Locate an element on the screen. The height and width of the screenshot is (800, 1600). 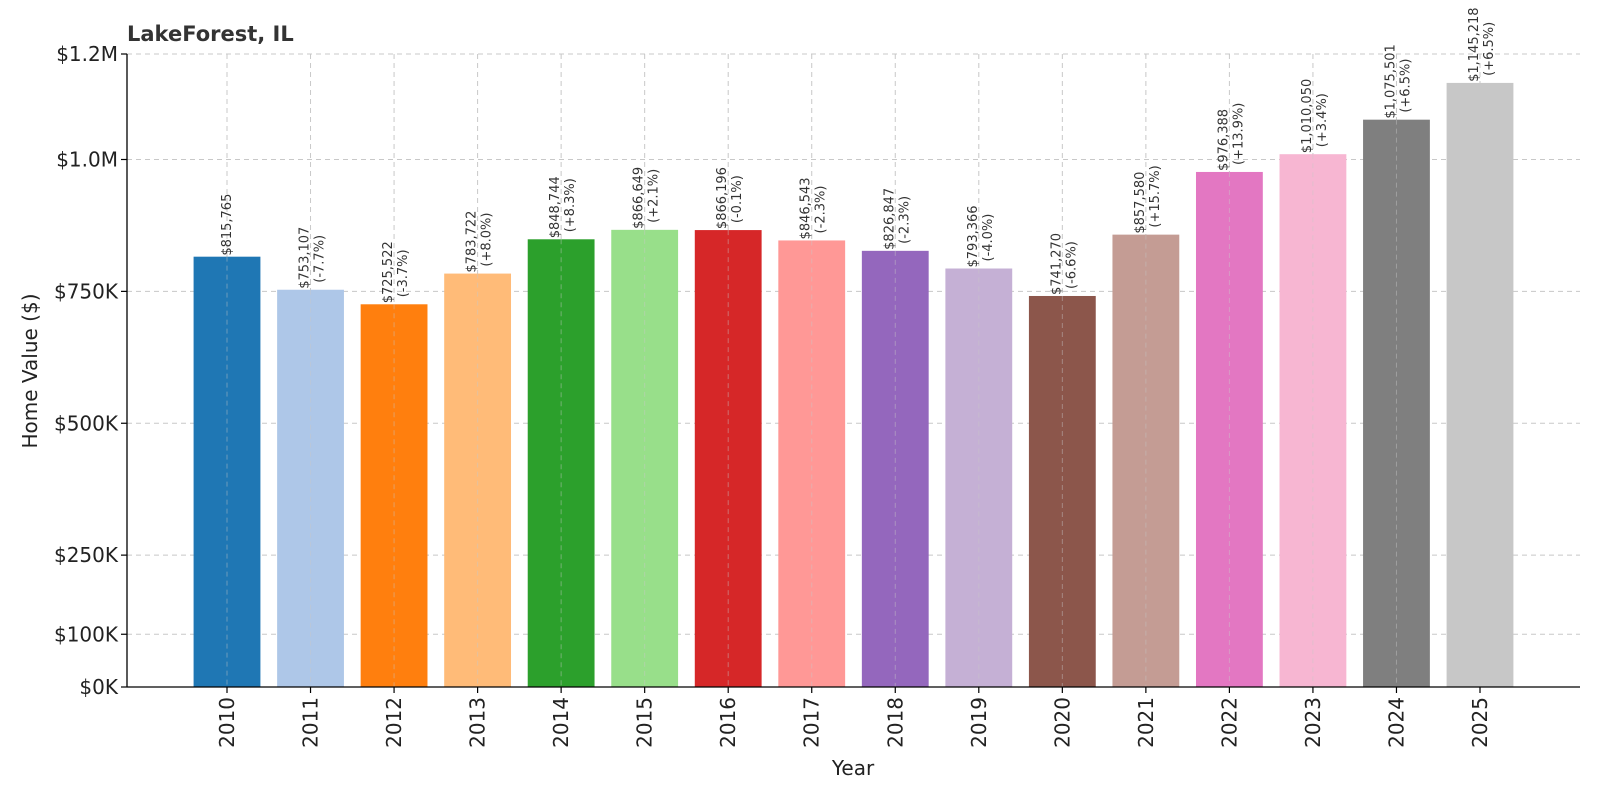
data-label-2021: $857,580 (+15.7%) is located at coordinates (1148, 199).